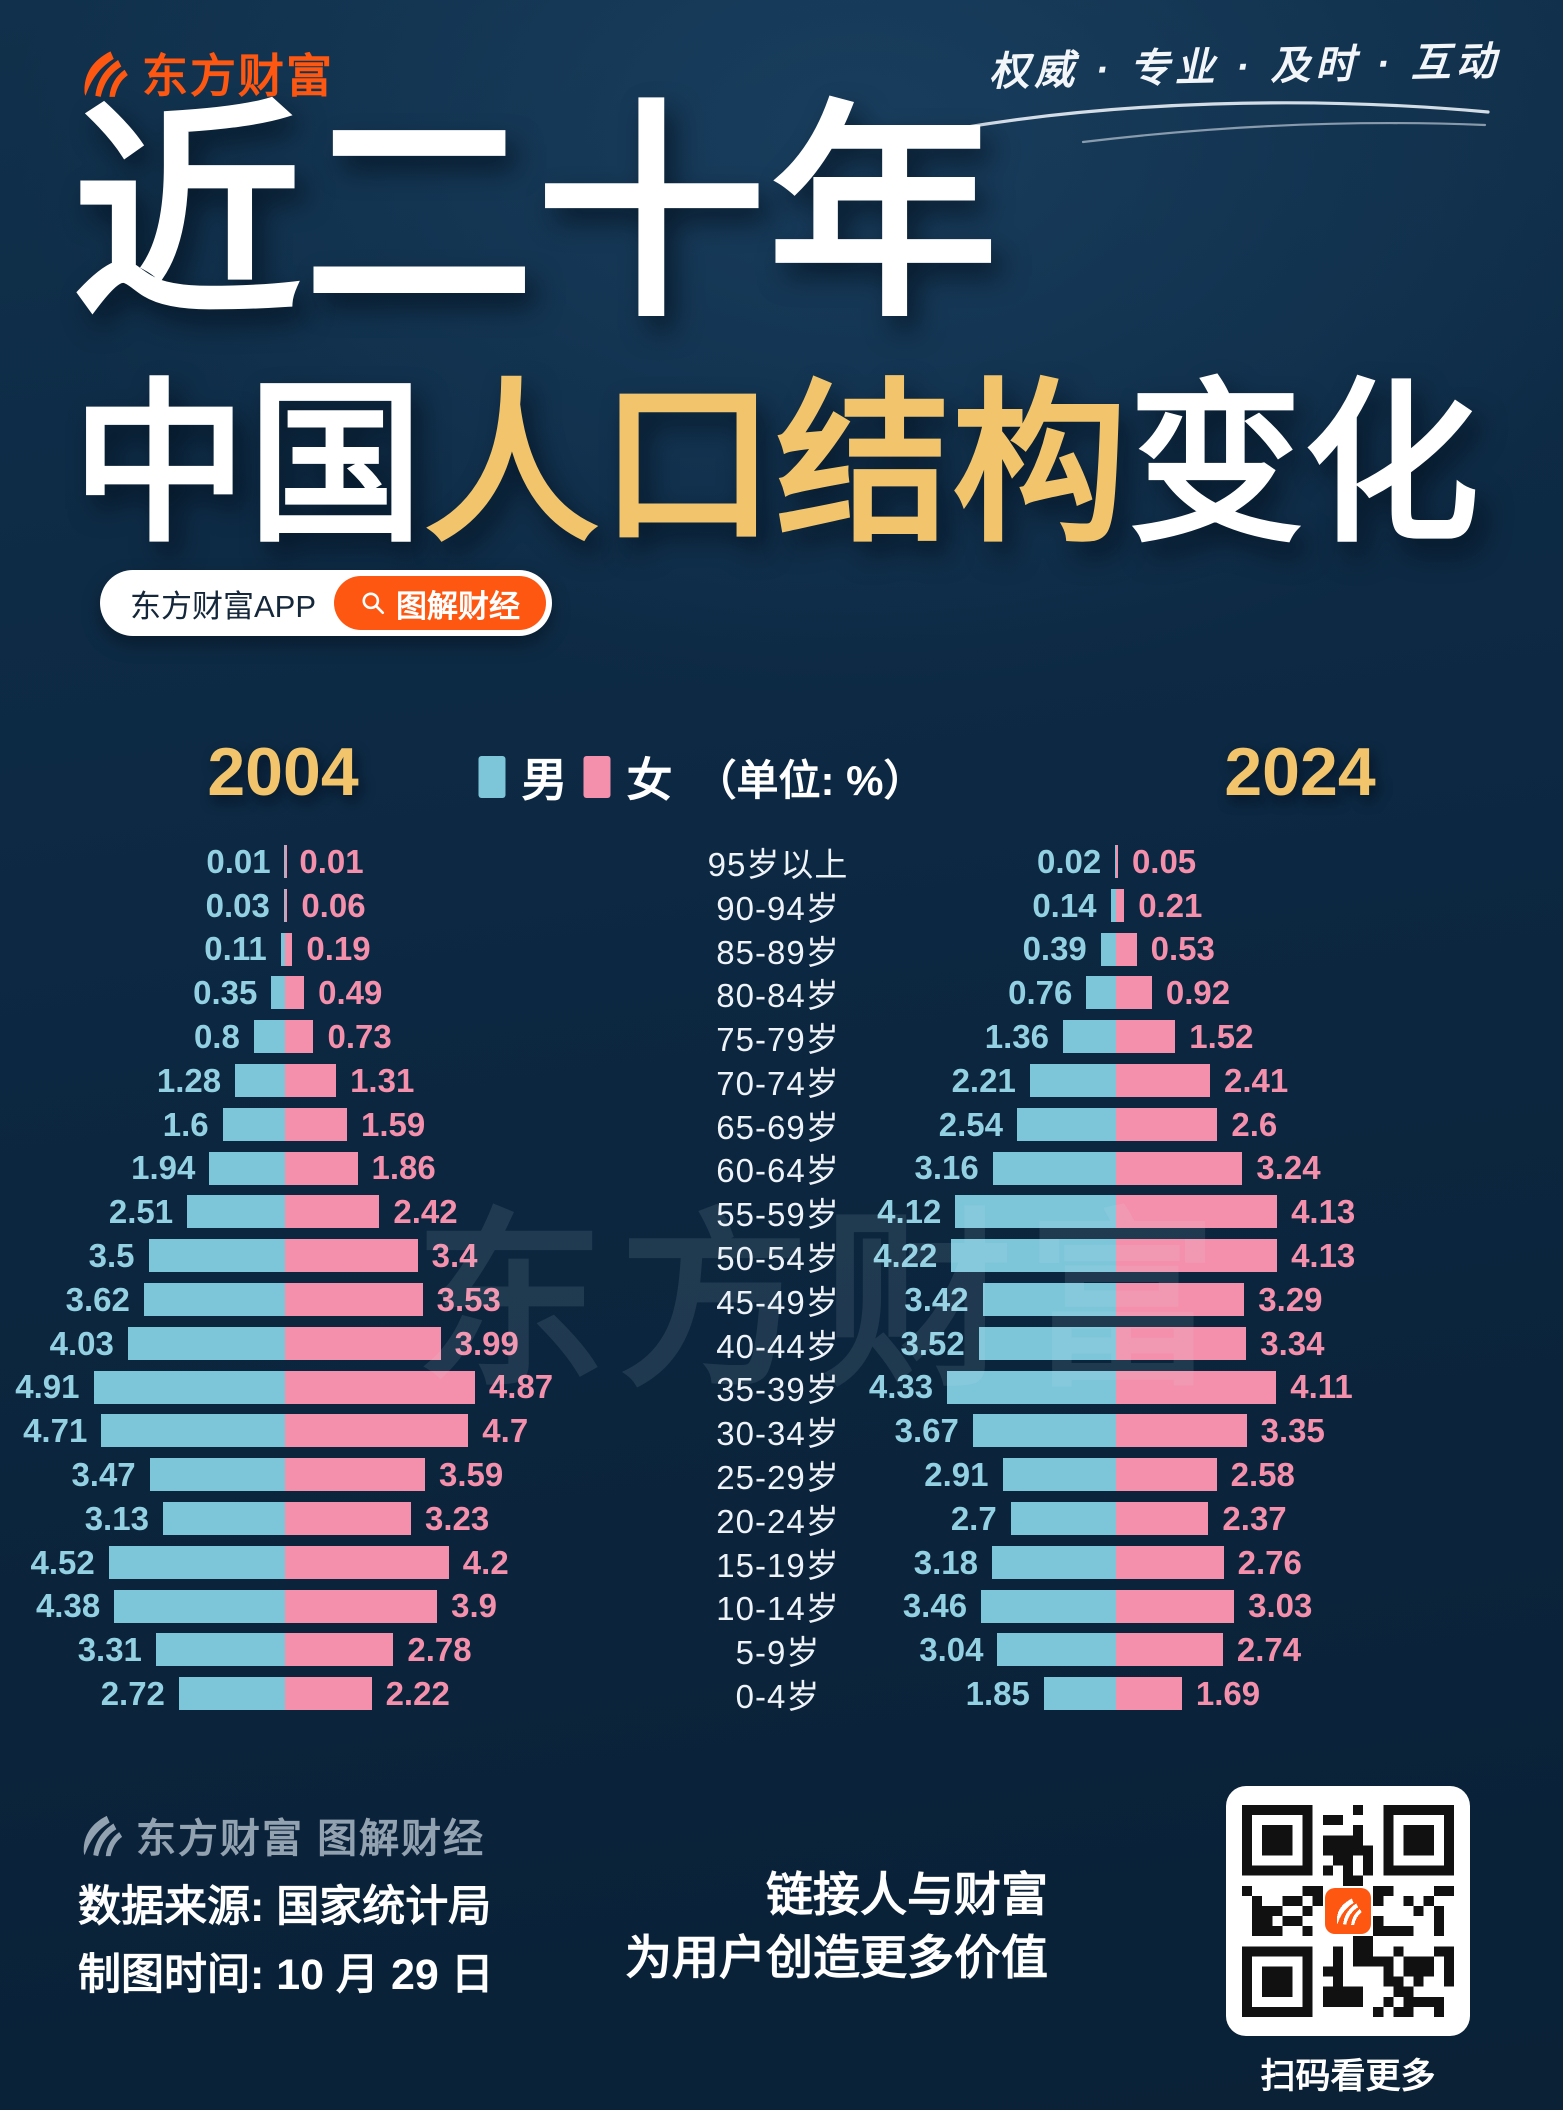 The image size is (1563, 2110). What do you see at coordinates (778, 1083) in the screenshot?
I see `age-group-label: 70-74岁` at bounding box center [778, 1083].